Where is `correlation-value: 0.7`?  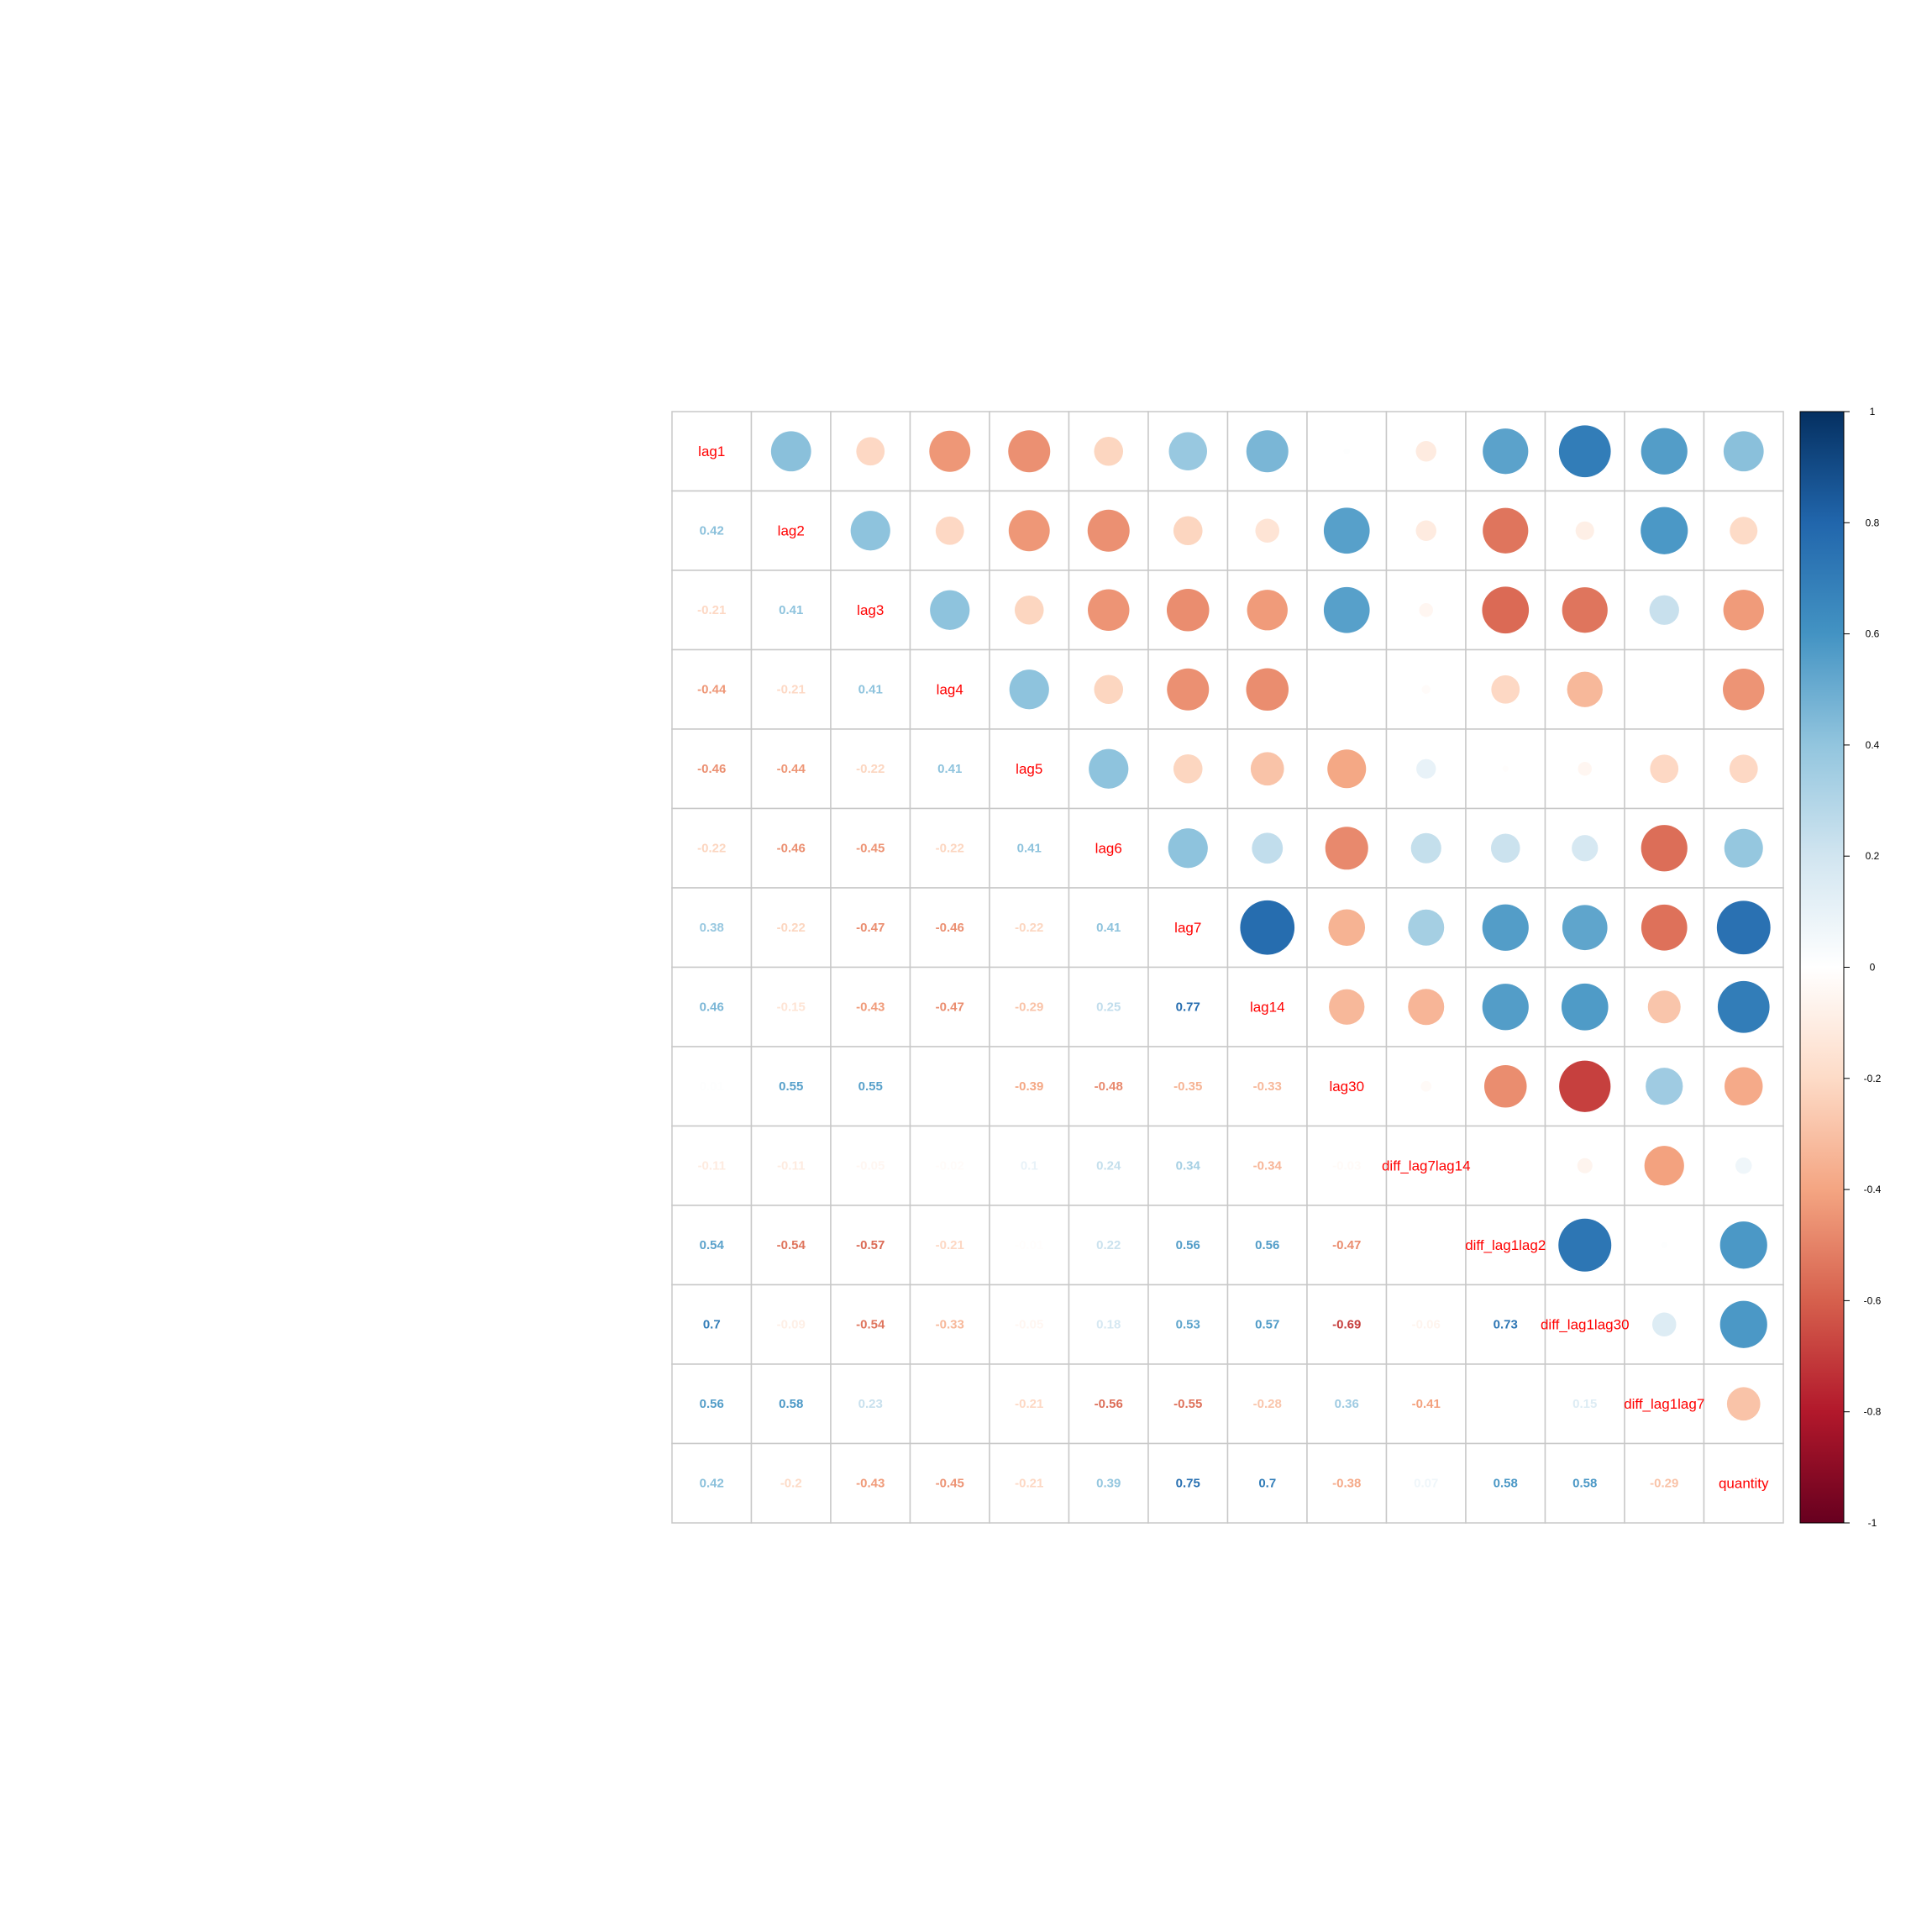
correlation-value: 0.7 is located at coordinates (1267, 1483).